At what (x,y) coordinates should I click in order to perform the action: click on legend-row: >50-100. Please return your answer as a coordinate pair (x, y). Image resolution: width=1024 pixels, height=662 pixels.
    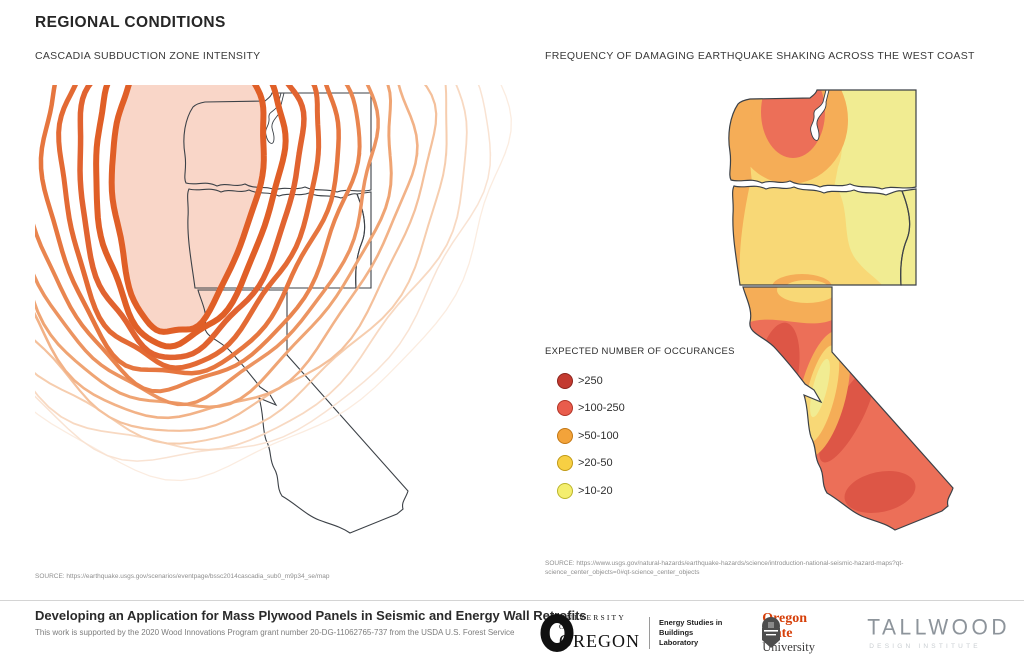
    Looking at the image, I should click on (640, 436).